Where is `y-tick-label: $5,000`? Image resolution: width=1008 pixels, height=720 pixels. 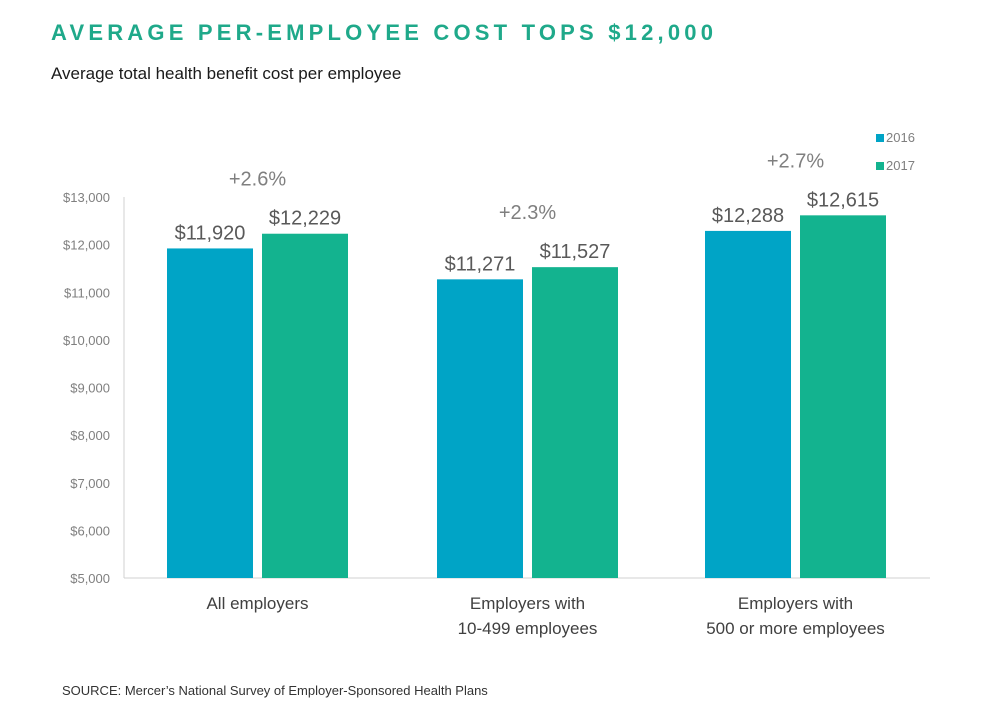 y-tick-label: $5,000 is located at coordinates (90, 578).